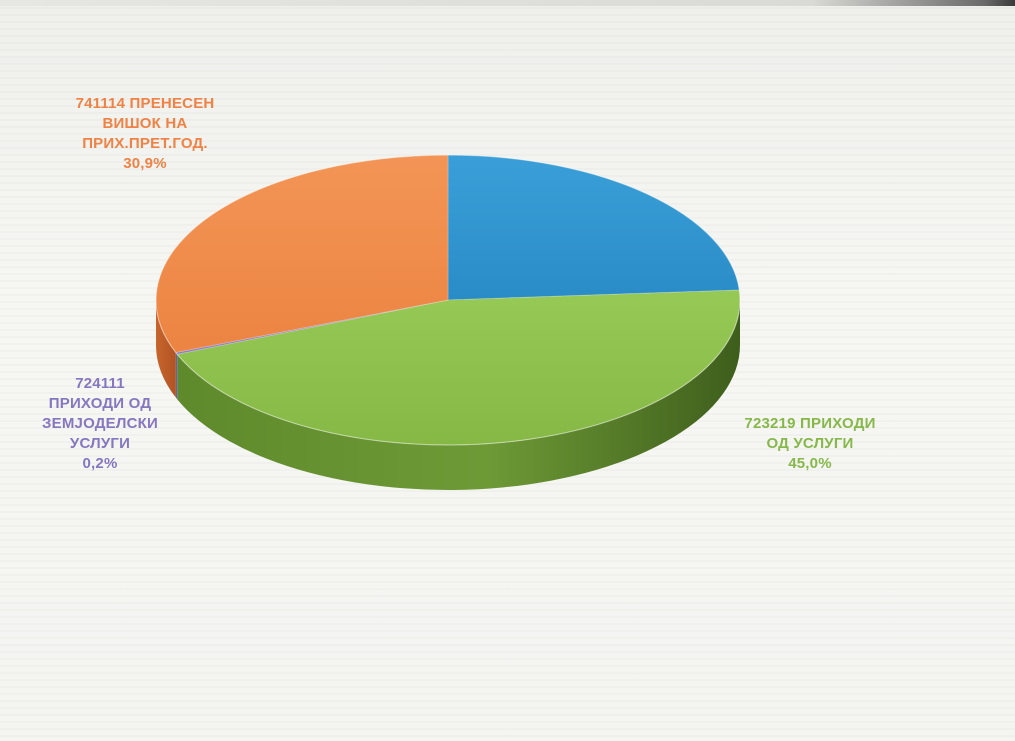 The width and height of the screenshot is (1015, 741). Describe the element at coordinates (507, 3) in the screenshot. I see `top-edge-rule` at that location.